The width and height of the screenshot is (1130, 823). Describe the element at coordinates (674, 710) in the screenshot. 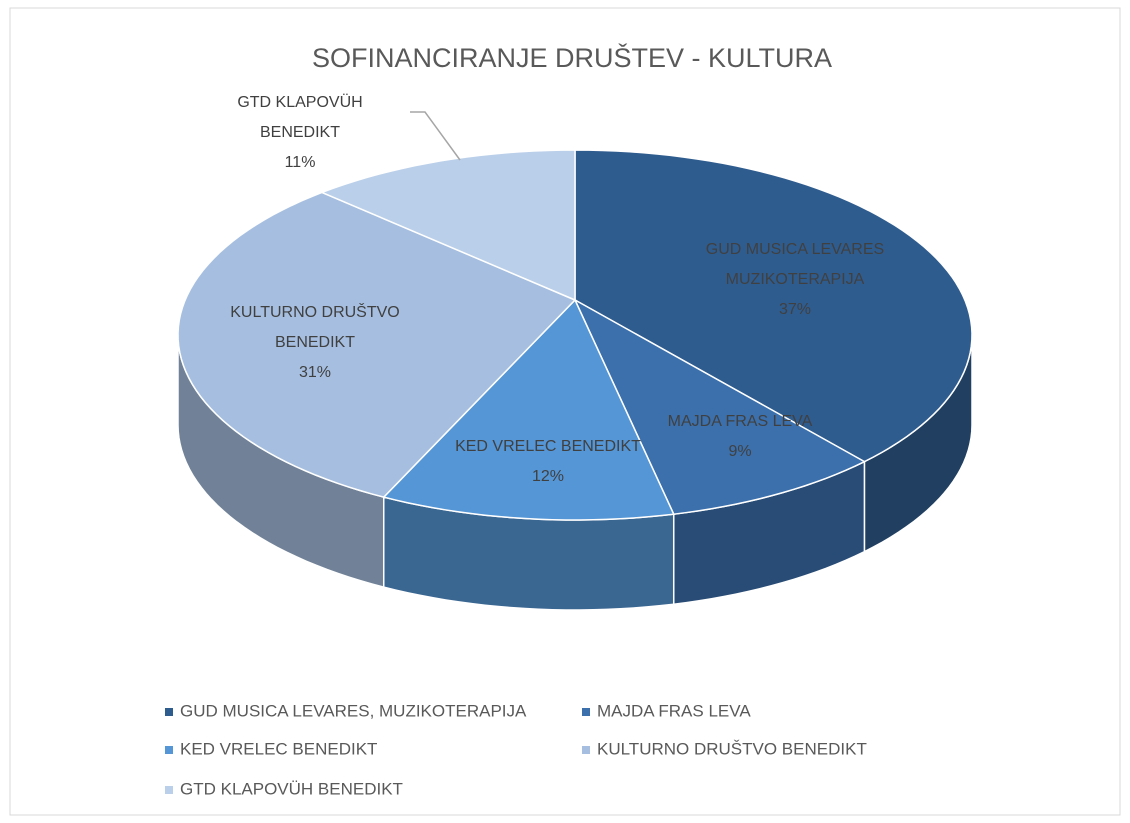

I see `legend-label: MAJDA FRAS LEVA` at that location.